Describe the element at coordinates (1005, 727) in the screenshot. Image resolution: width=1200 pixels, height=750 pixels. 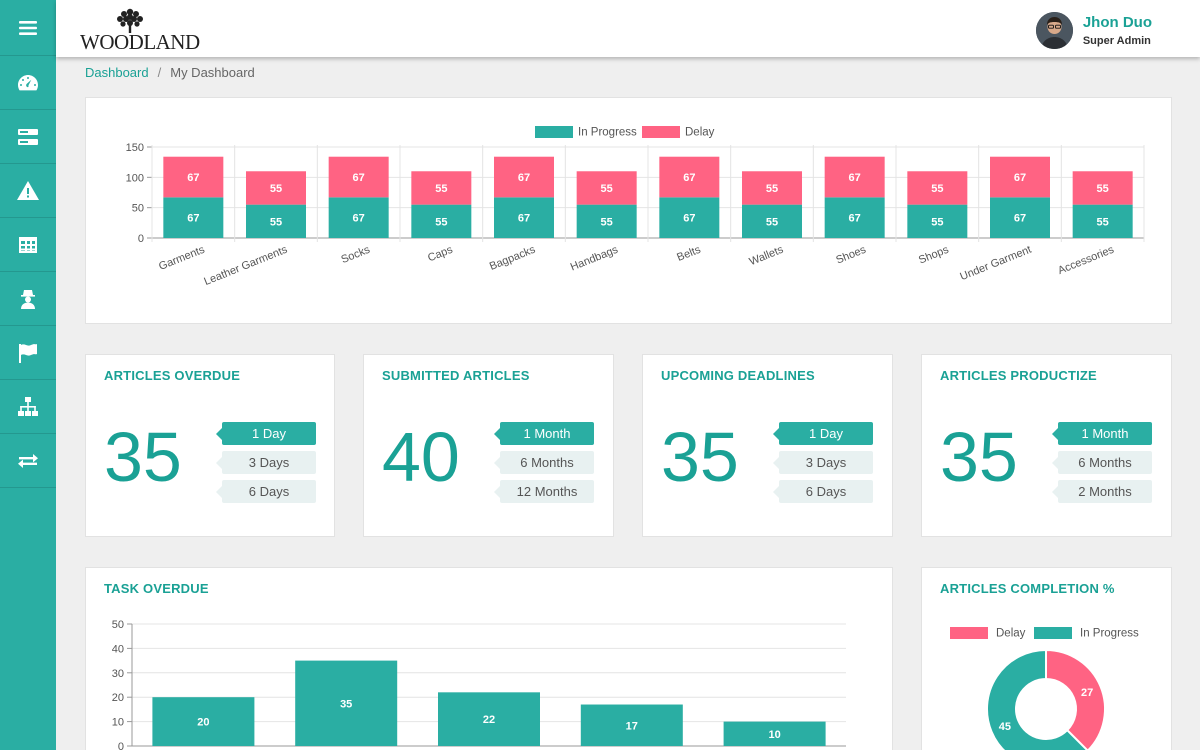
I see `donut-slice-label: 45` at that location.